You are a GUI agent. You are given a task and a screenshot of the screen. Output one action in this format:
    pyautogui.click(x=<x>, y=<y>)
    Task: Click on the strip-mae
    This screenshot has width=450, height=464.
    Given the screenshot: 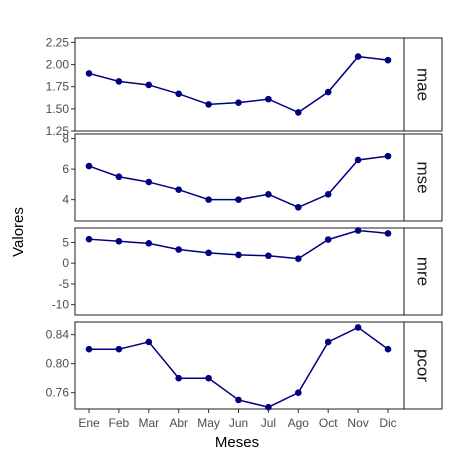 What is the action you would take?
    pyautogui.click(x=423, y=84)
    